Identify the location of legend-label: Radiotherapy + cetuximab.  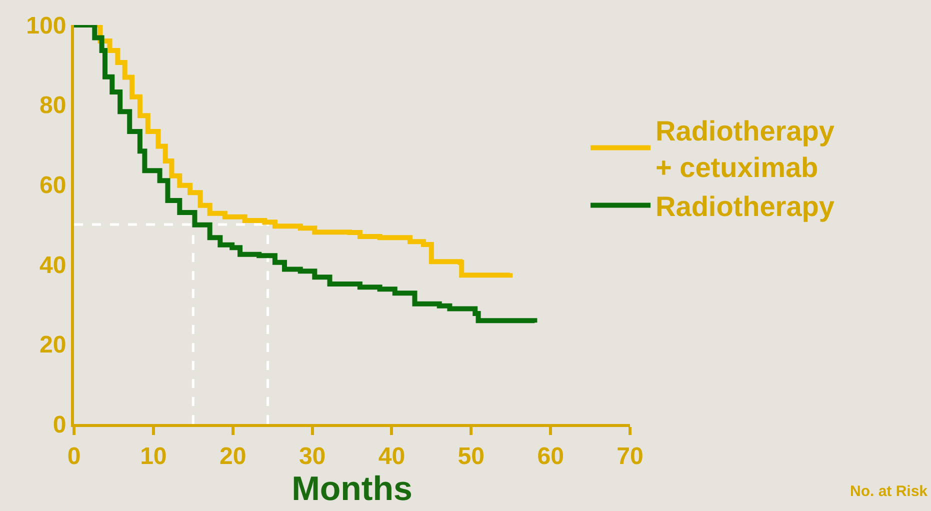
(745, 149).